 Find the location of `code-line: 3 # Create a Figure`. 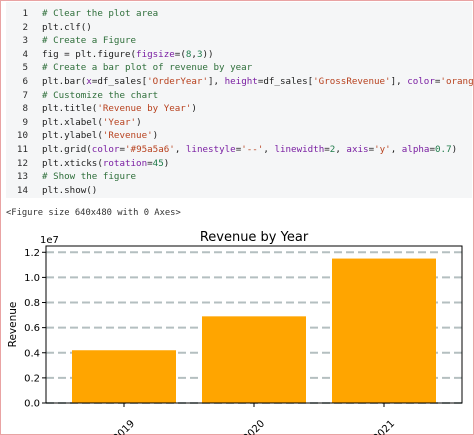

code-line: 3 # Create a Figure is located at coordinates (239, 40).